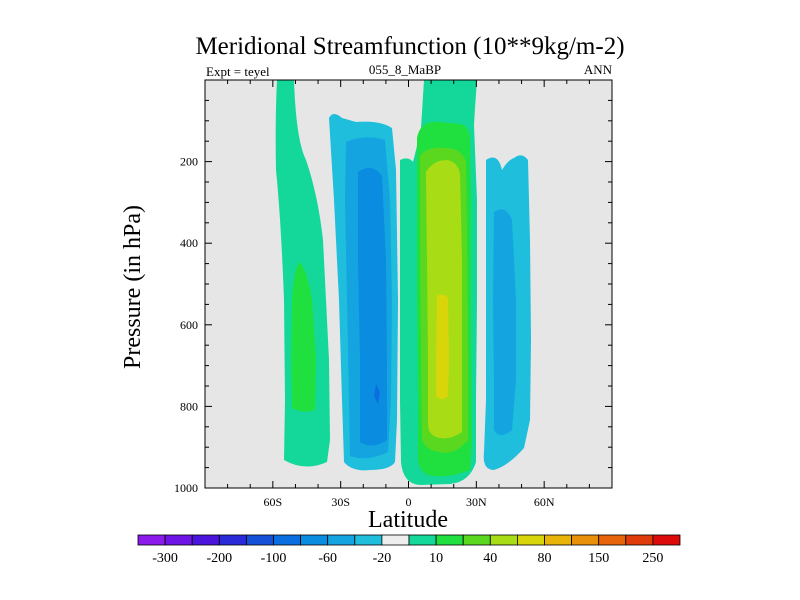 This screenshot has width=800, height=600. Describe the element at coordinates (189, 162) in the screenshot. I see `y-tick-label: 200` at that location.